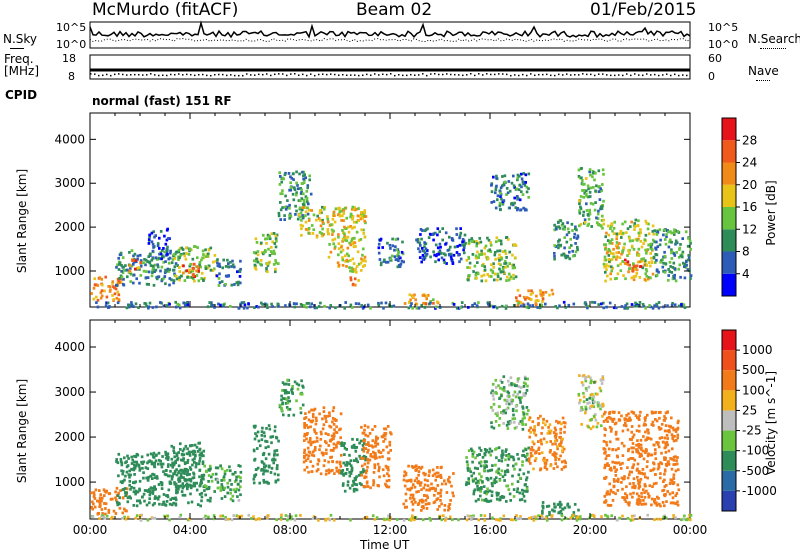 The image size is (800, 554). I want to click on colorbar-swatch, so click(729, 340).